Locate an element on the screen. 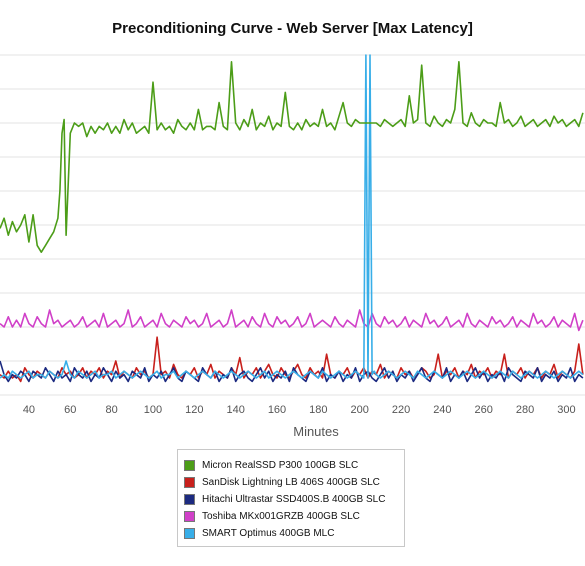  x-axis-ticks: 40 60 80 100 120 140 160 180 200 220 240 260 280 300 is located at coordinates (299, 410).